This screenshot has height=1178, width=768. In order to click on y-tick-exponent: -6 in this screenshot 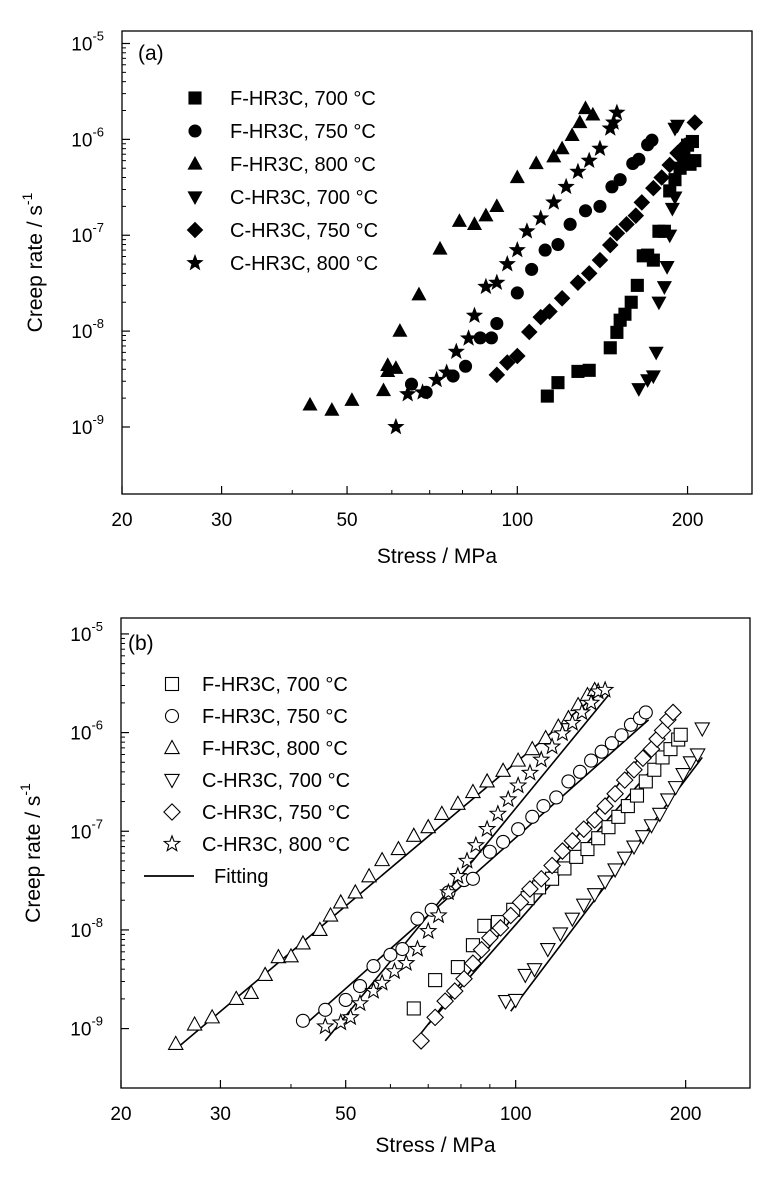, I will do `click(97, 725)`.